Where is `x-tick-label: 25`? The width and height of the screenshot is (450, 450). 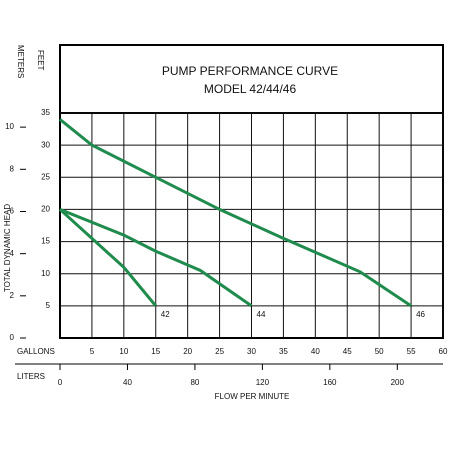 x-tick-label: 25 is located at coordinates (219, 351).